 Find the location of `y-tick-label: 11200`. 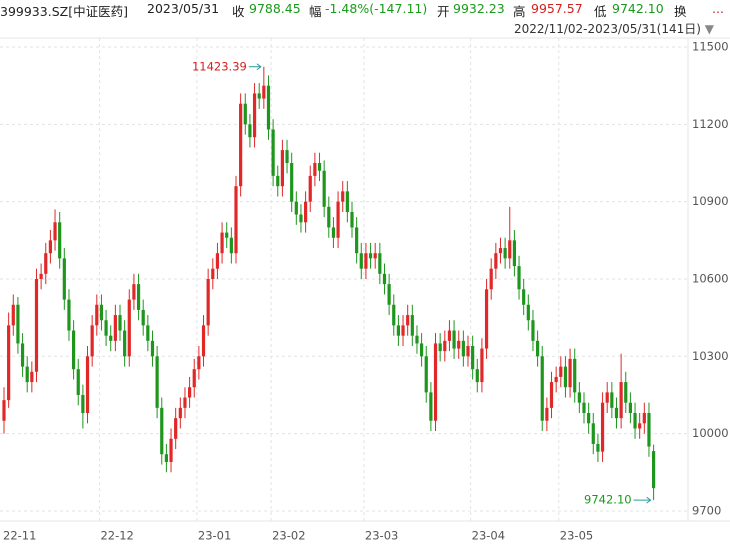

y-tick-label: 11200 is located at coordinates (710, 124).